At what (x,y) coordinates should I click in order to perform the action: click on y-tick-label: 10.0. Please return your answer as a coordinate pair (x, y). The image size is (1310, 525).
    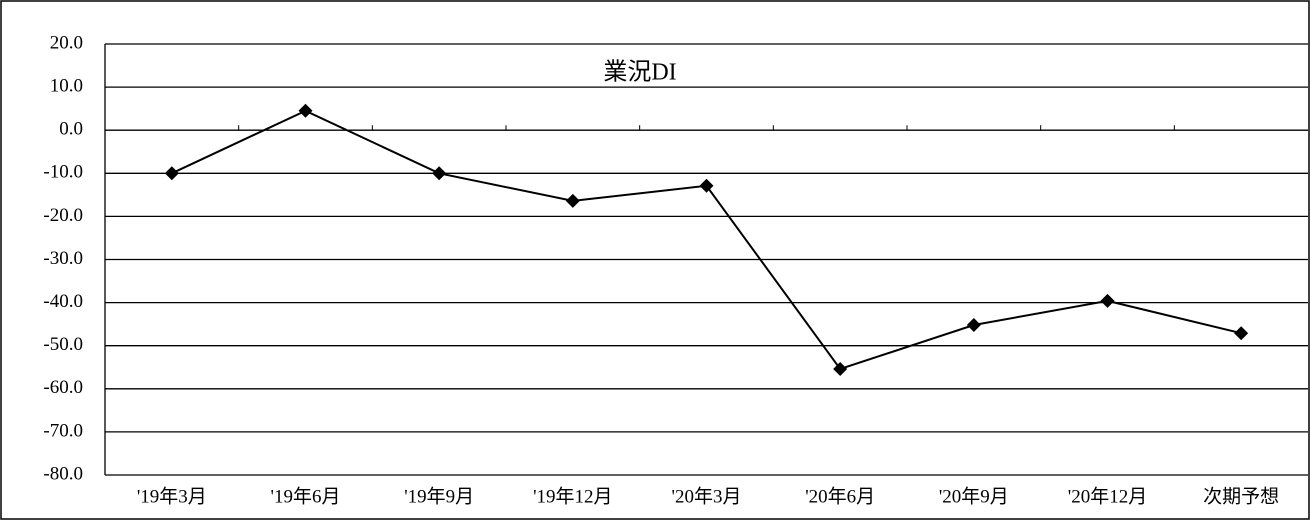
    Looking at the image, I should click on (66, 85).